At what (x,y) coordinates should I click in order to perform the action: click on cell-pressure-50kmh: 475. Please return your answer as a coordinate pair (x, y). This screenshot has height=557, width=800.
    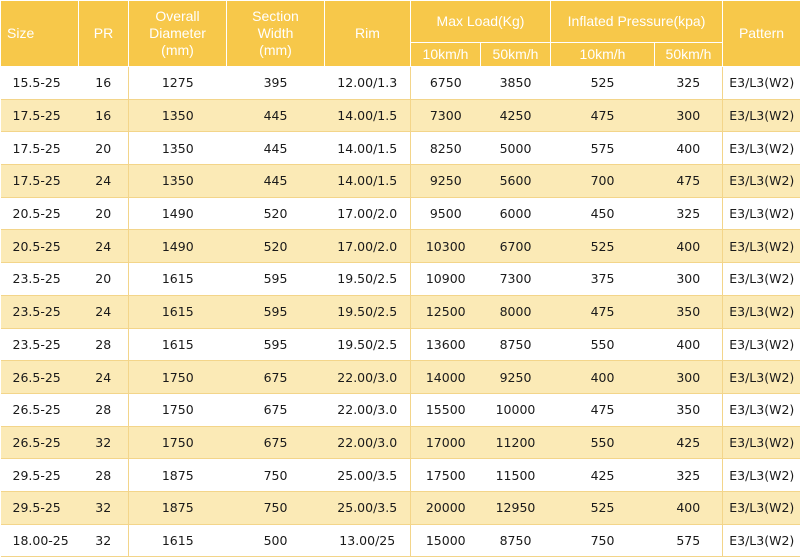
    Looking at the image, I should click on (689, 181).